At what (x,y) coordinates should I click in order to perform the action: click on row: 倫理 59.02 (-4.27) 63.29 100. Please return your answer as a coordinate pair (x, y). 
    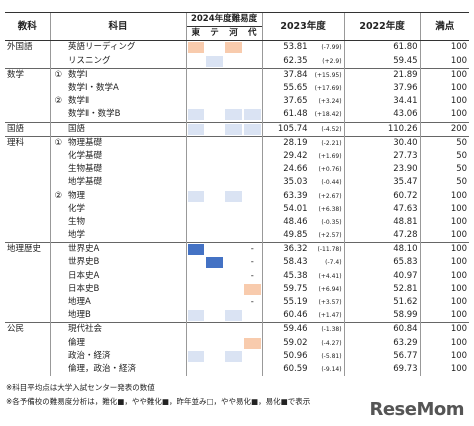
    Looking at the image, I should click on (237, 343).